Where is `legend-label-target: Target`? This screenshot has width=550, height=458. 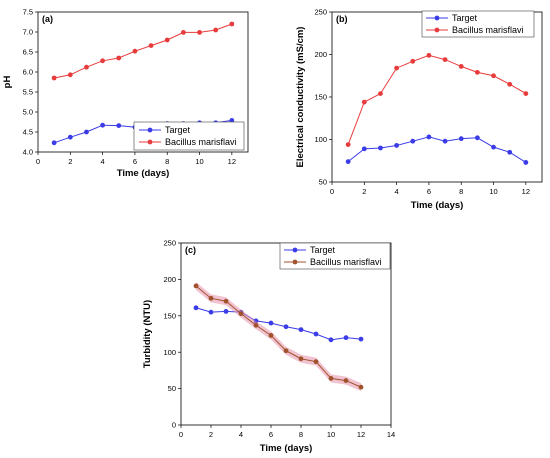 legend-label-target: Target is located at coordinates (323, 250).